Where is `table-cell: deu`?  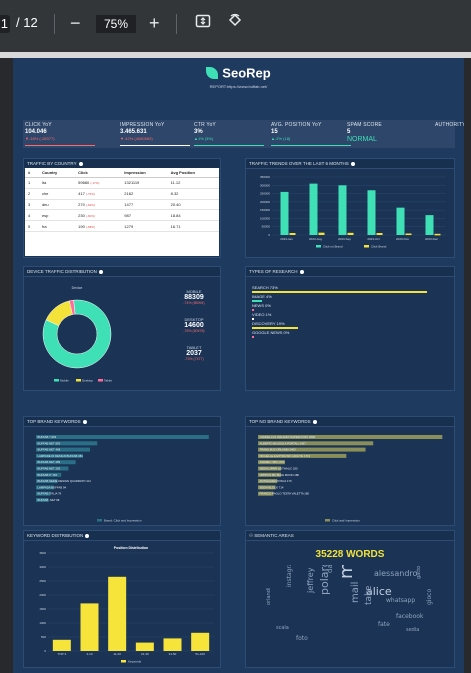
table-cell: deu is located at coordinates (57, 205).